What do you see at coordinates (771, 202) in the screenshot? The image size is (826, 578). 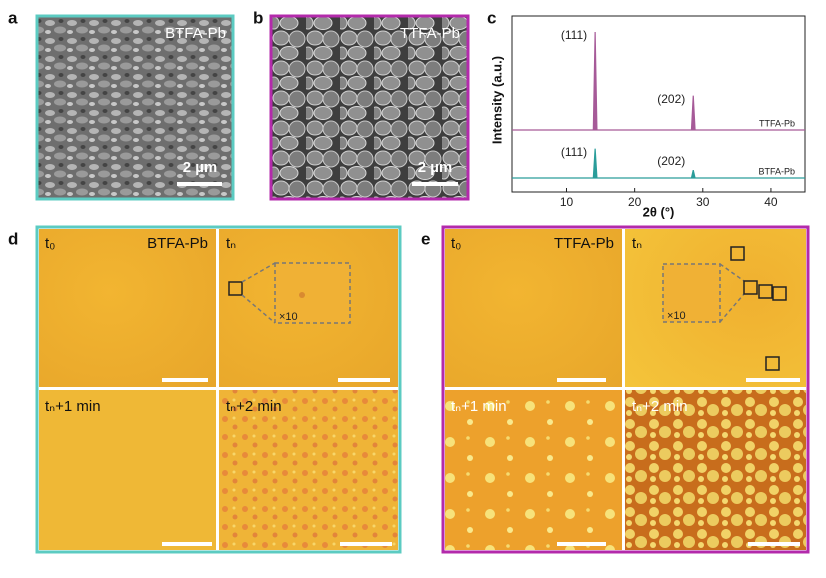 I see `x-tick-label: 40` at bounding box center [771, 202].